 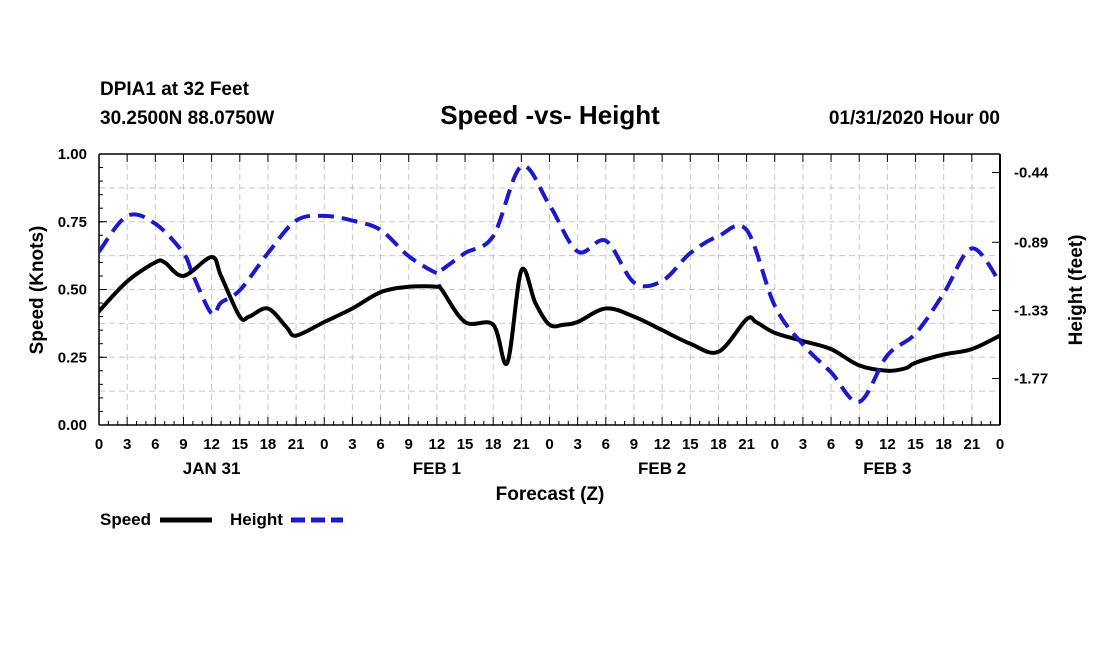 I want to click on station-label: DPIA1 at 32 Feet, so click(x=175, y=89).